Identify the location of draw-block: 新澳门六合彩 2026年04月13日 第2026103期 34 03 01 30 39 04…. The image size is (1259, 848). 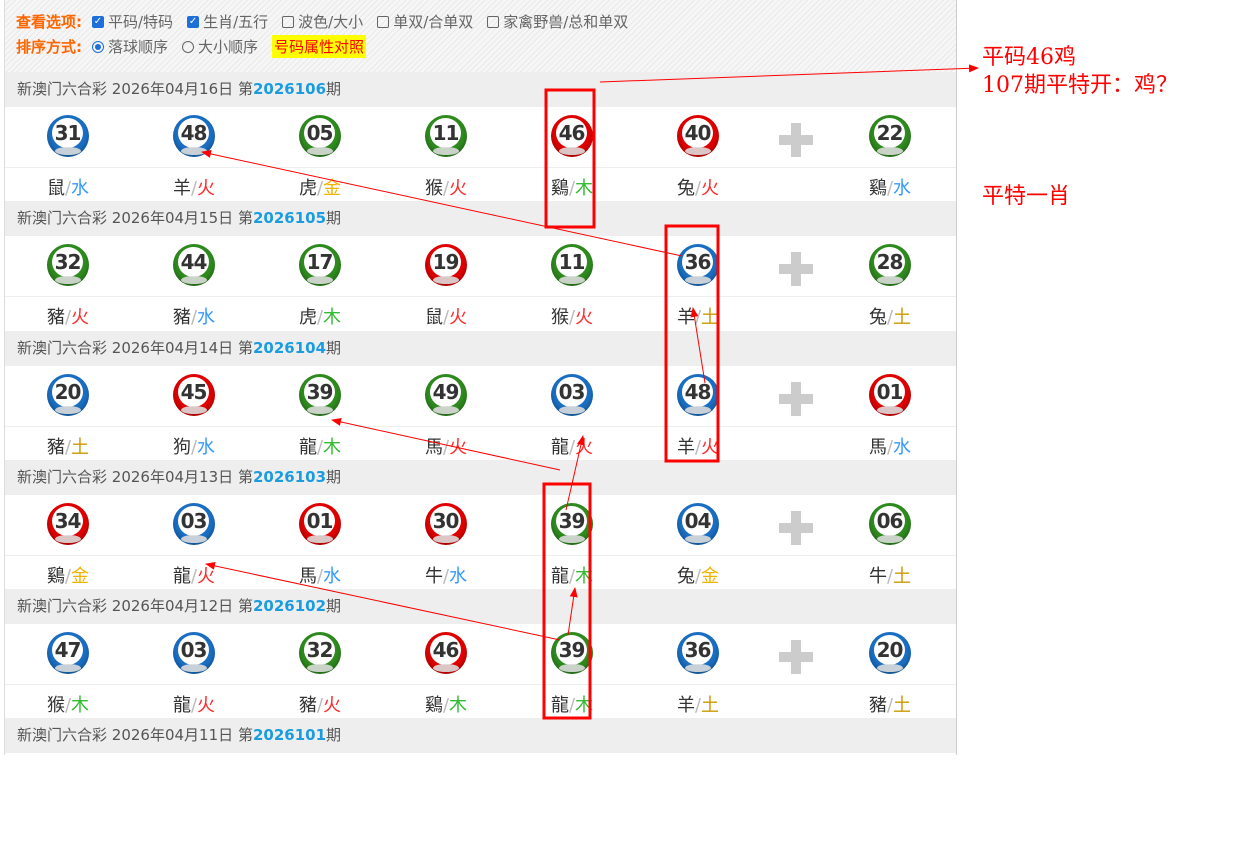
(480, 524).